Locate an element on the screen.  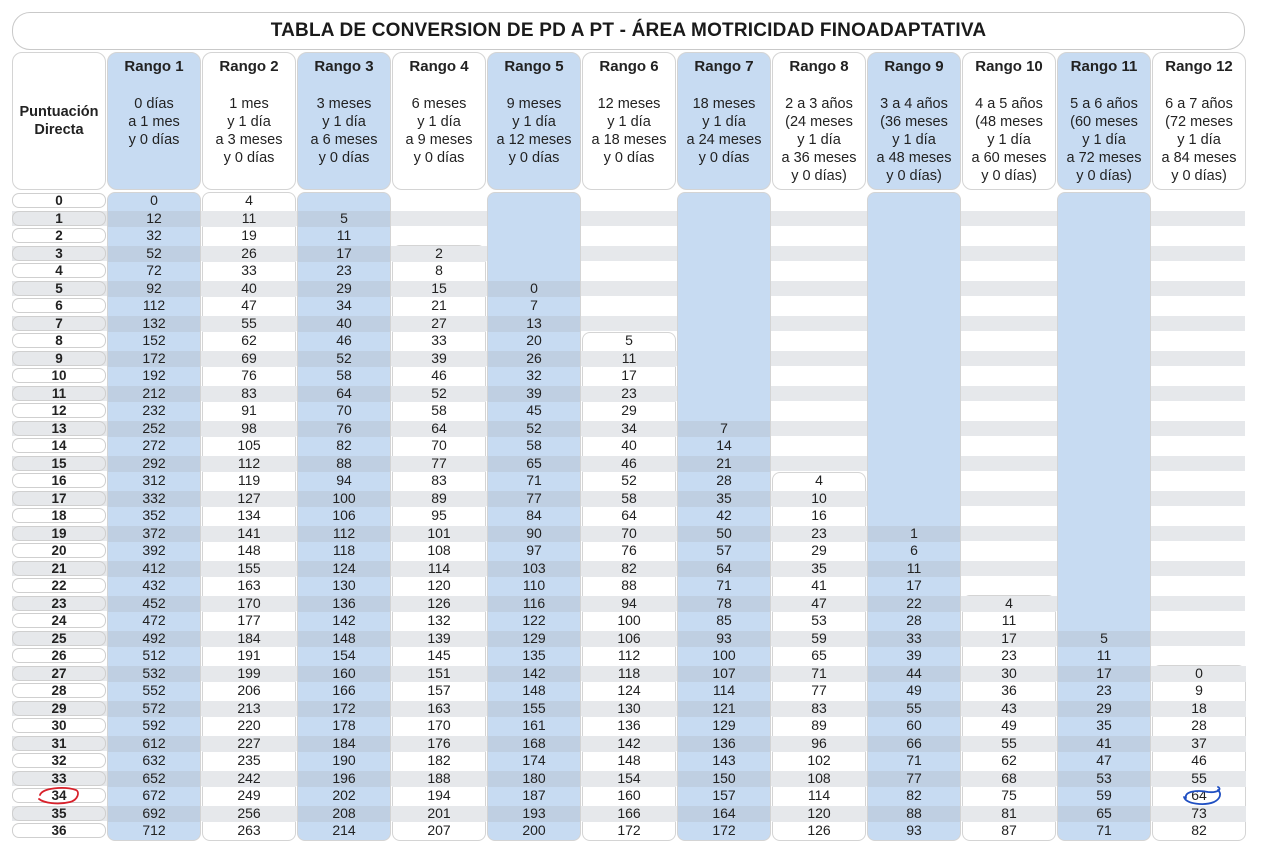
range-age: 18 meses y 1 día a 24 meses y 0 días is located at coordinates (724, 131).